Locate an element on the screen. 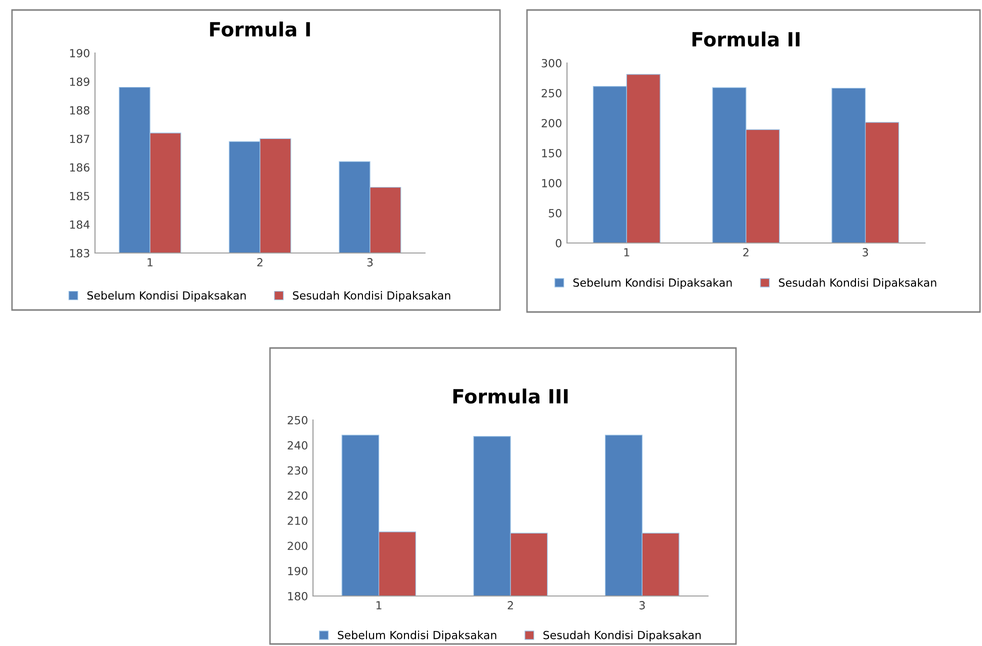 The width and height of the screenshot is (982, 646). y-tick-label: 184 is located at coordinates (80, 224).